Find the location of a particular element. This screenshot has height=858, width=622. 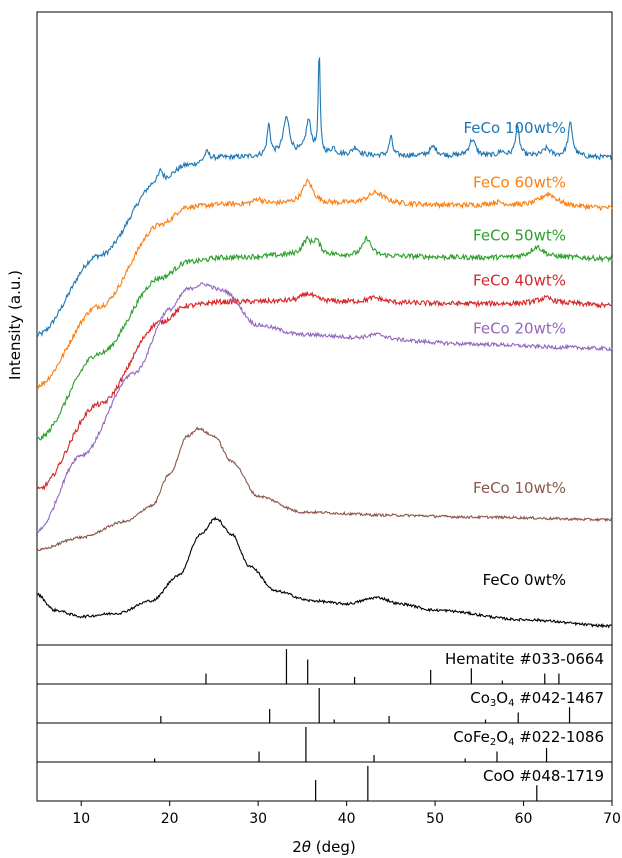

series-label: FeCo 40wt% is located at coordinates (519, 280).